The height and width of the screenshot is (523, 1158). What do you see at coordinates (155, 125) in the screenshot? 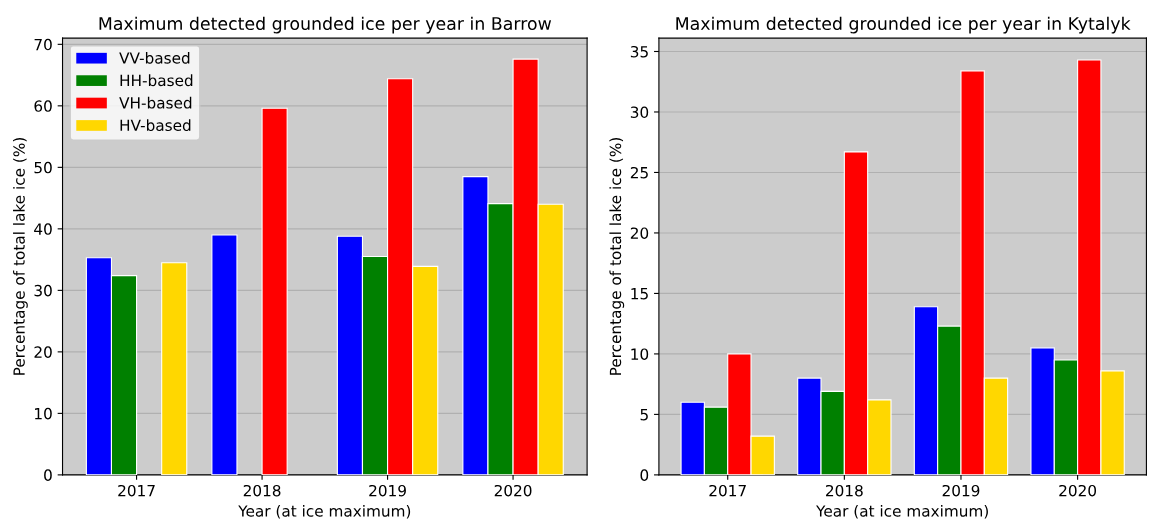
I see `legend-label: HV-based` at bounding box center [155, 125].